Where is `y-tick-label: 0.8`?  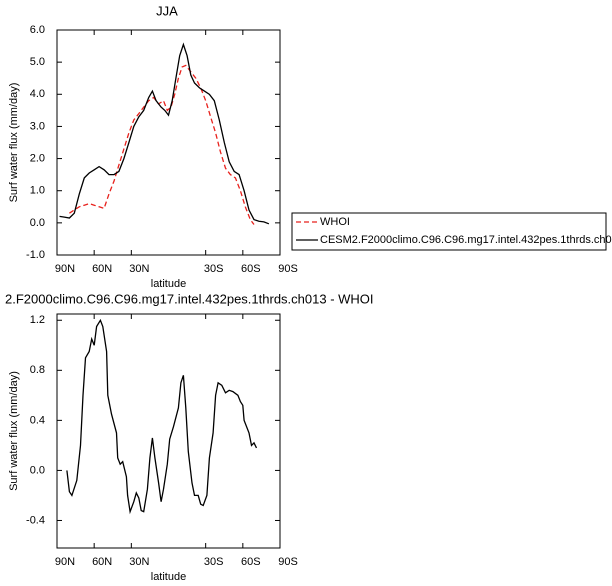 y-tick-label: 0.8 is located at coordinates (37, 370).